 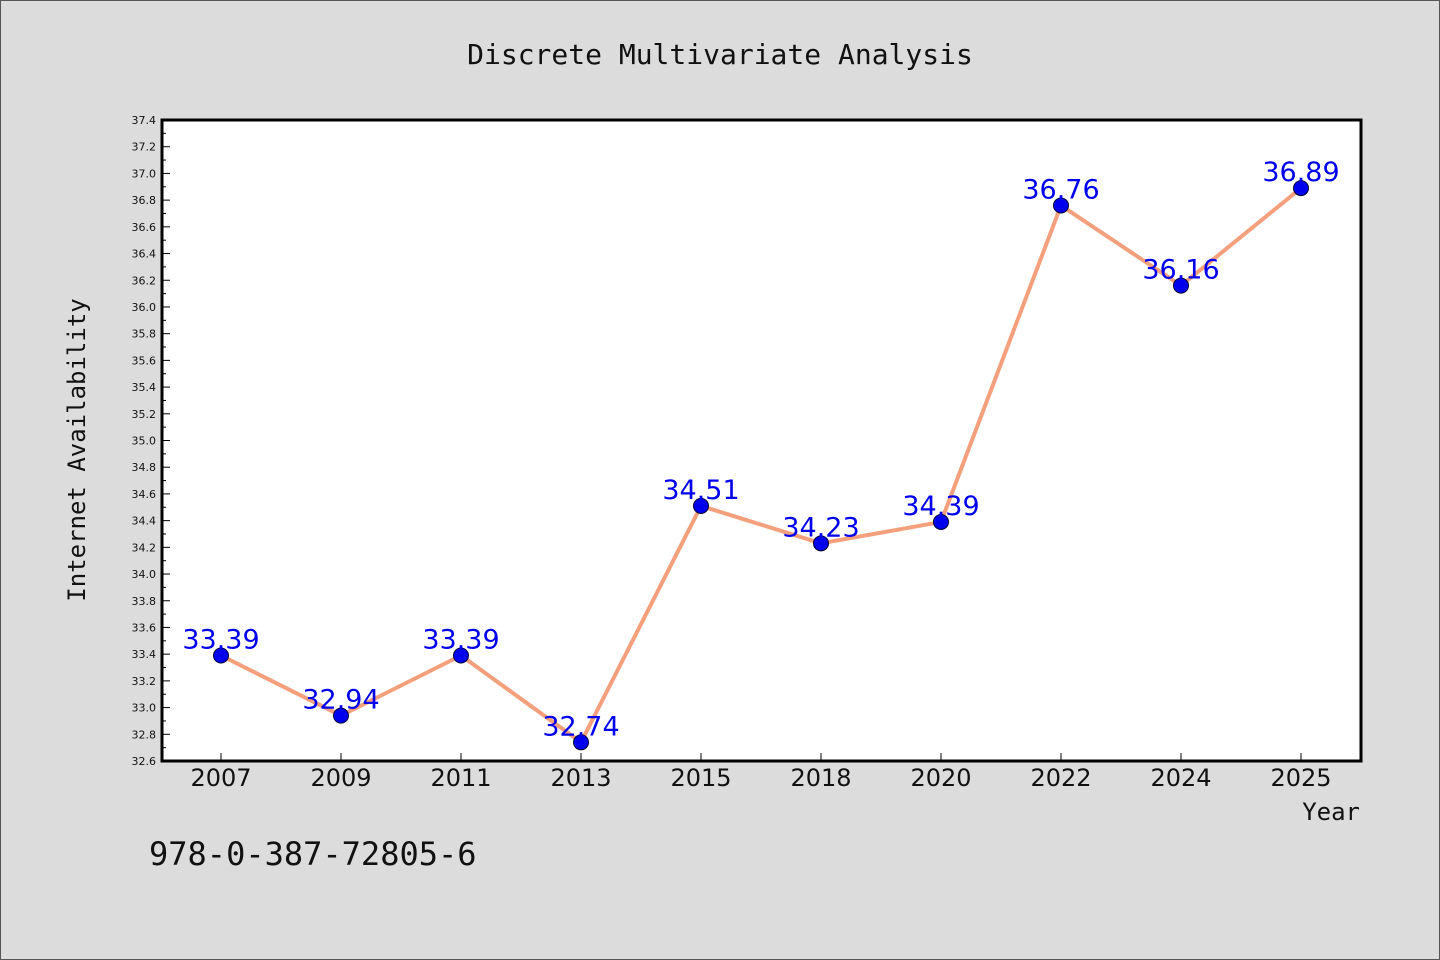 What do you see at coordinates (460, 778) in the screenshot?
I see `x-tick-label: 2011` at bounding box center [460, 778].